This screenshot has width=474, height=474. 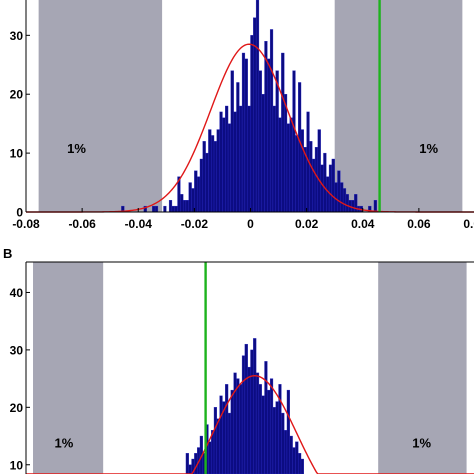 What do you see at coordinates (363, 224) in the screenshot?
I see `x-tick-label: 0.04` at bounding box center [363, 224].